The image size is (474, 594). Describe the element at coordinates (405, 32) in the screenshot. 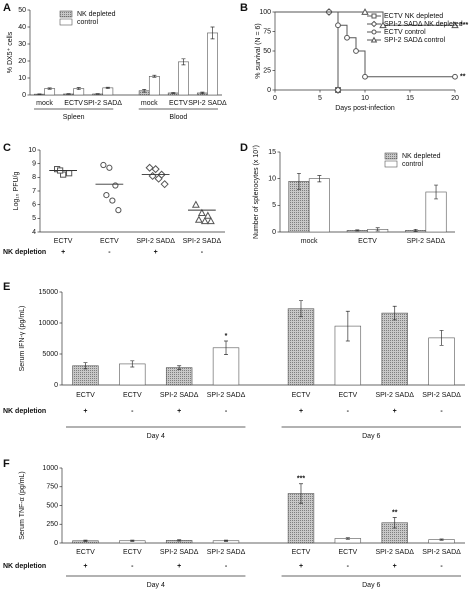

I see `legend-label: ECTV control` at that location.